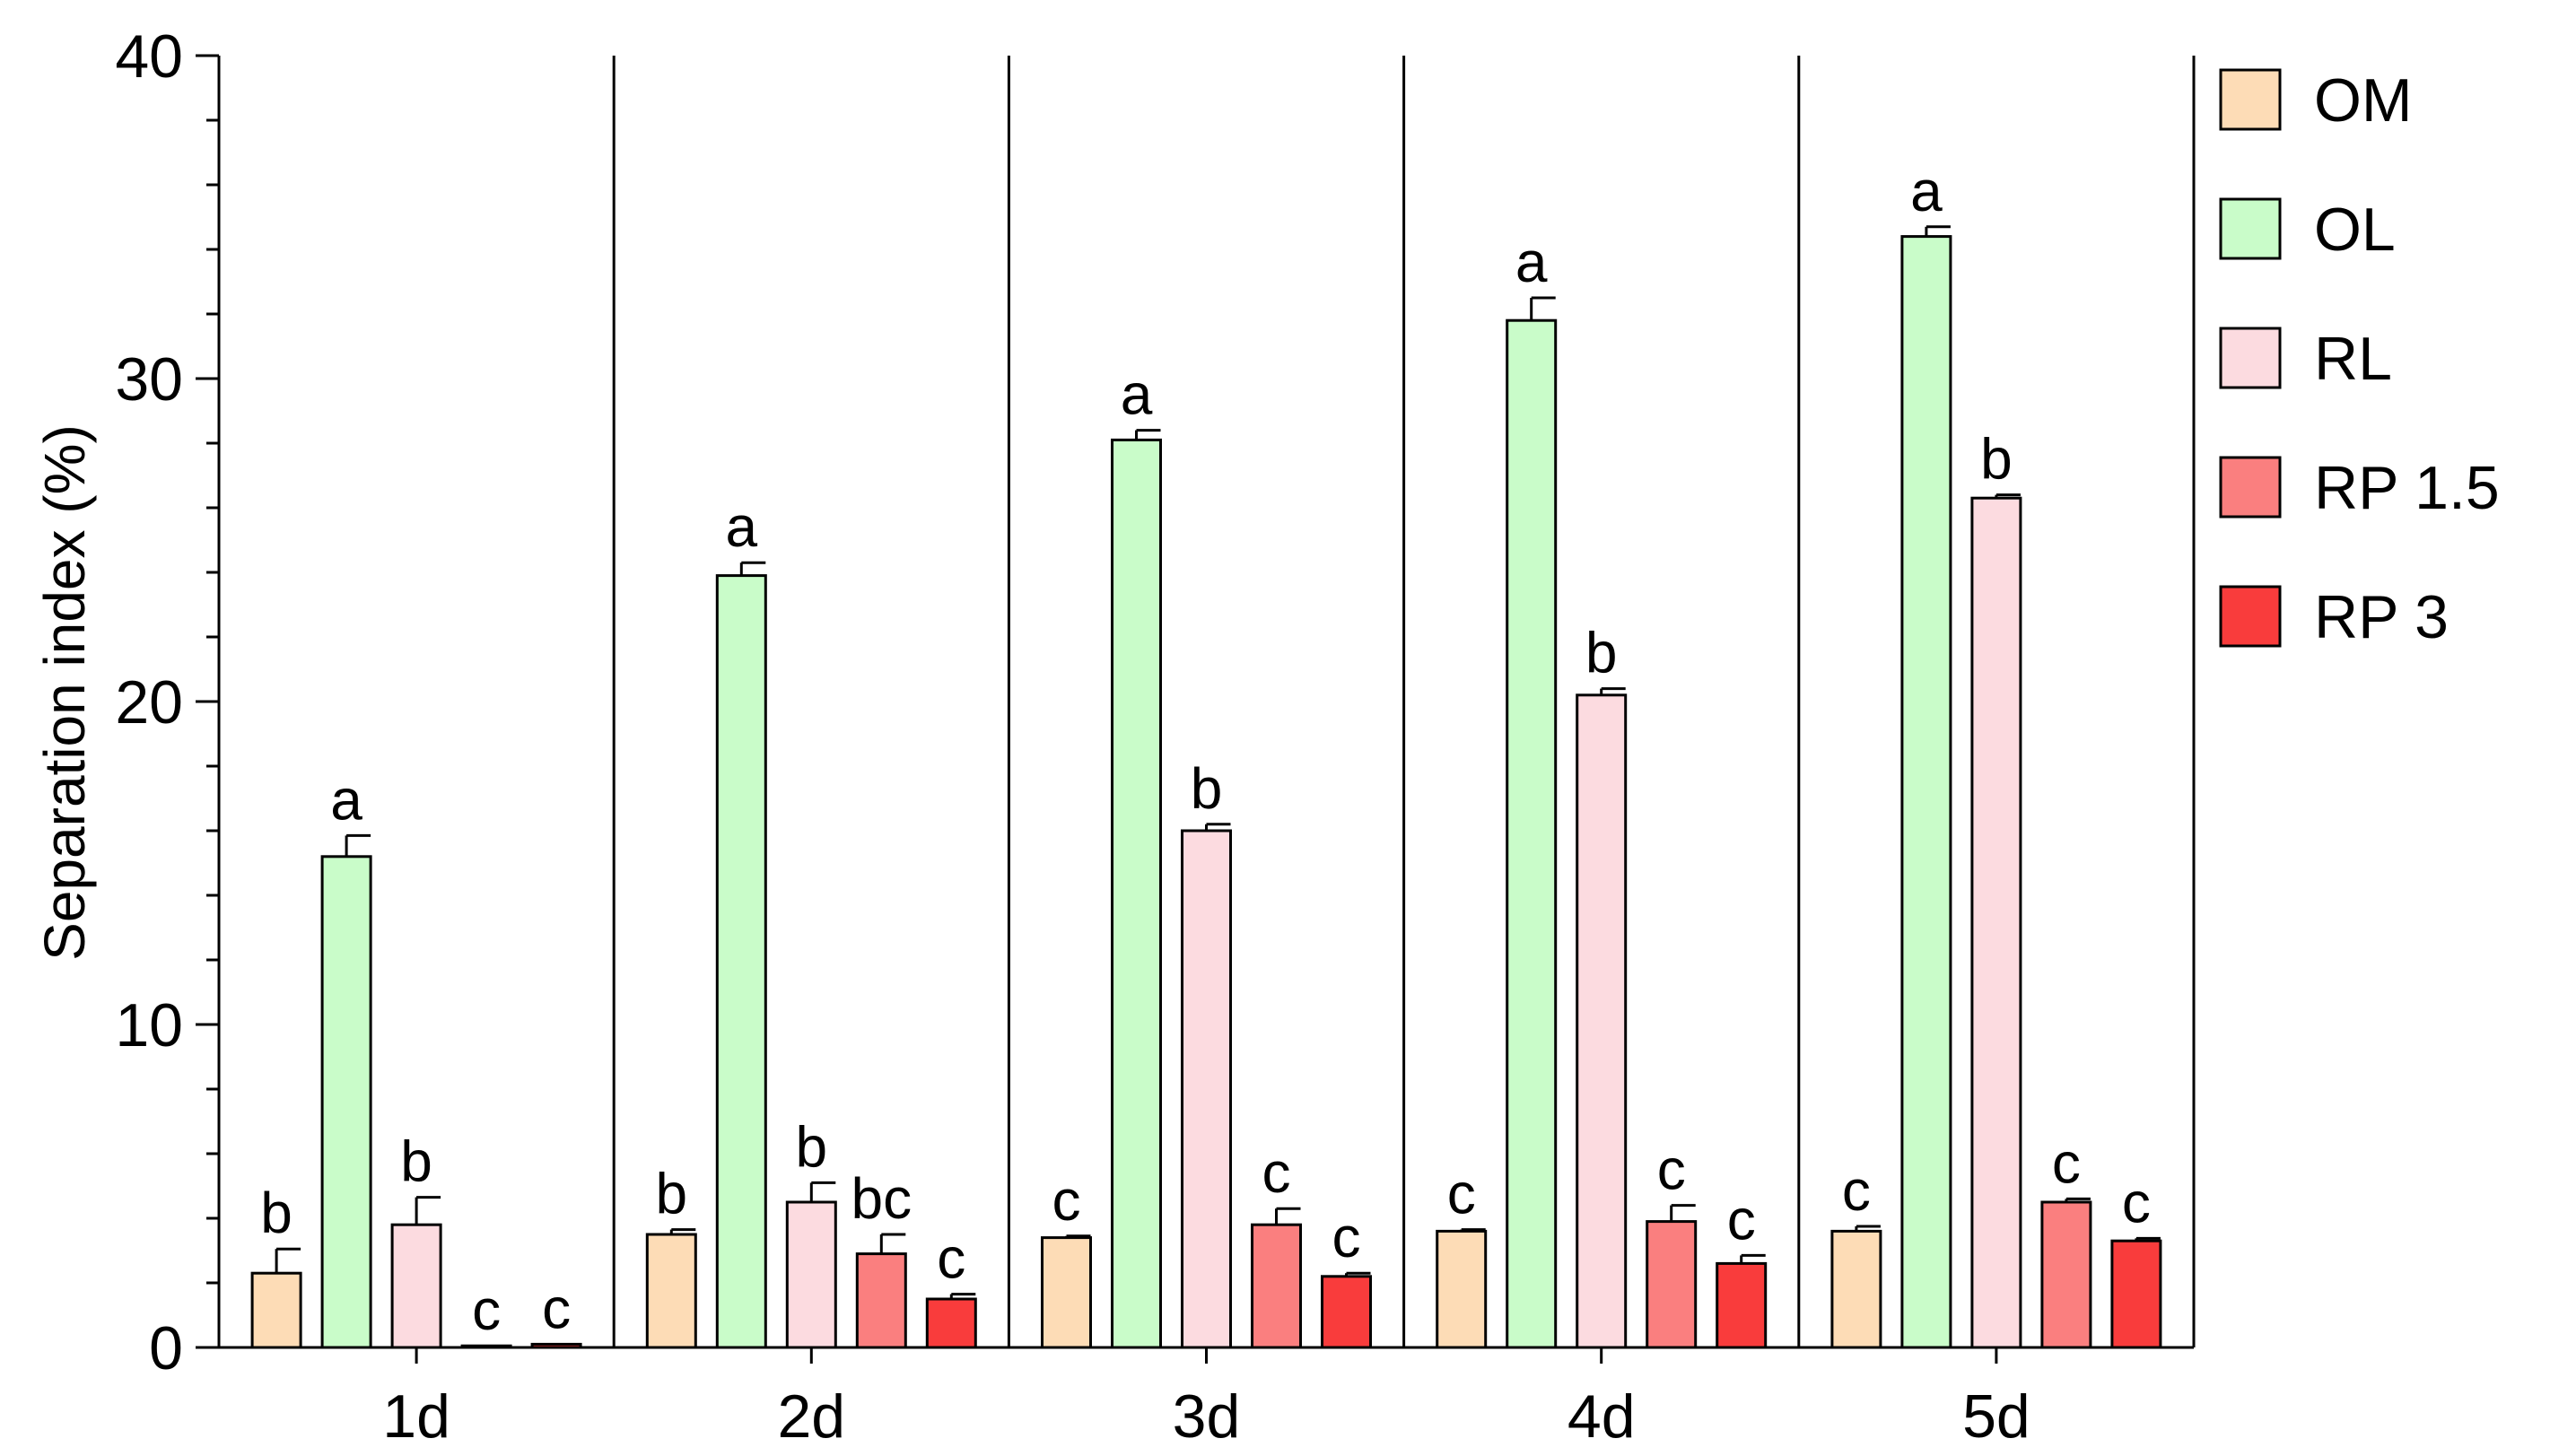 This screenshot has width=2550, height=1456. Describe the element at coordinates (671, 1291) in the screenshot. I see `bar-om-2d` at that location.